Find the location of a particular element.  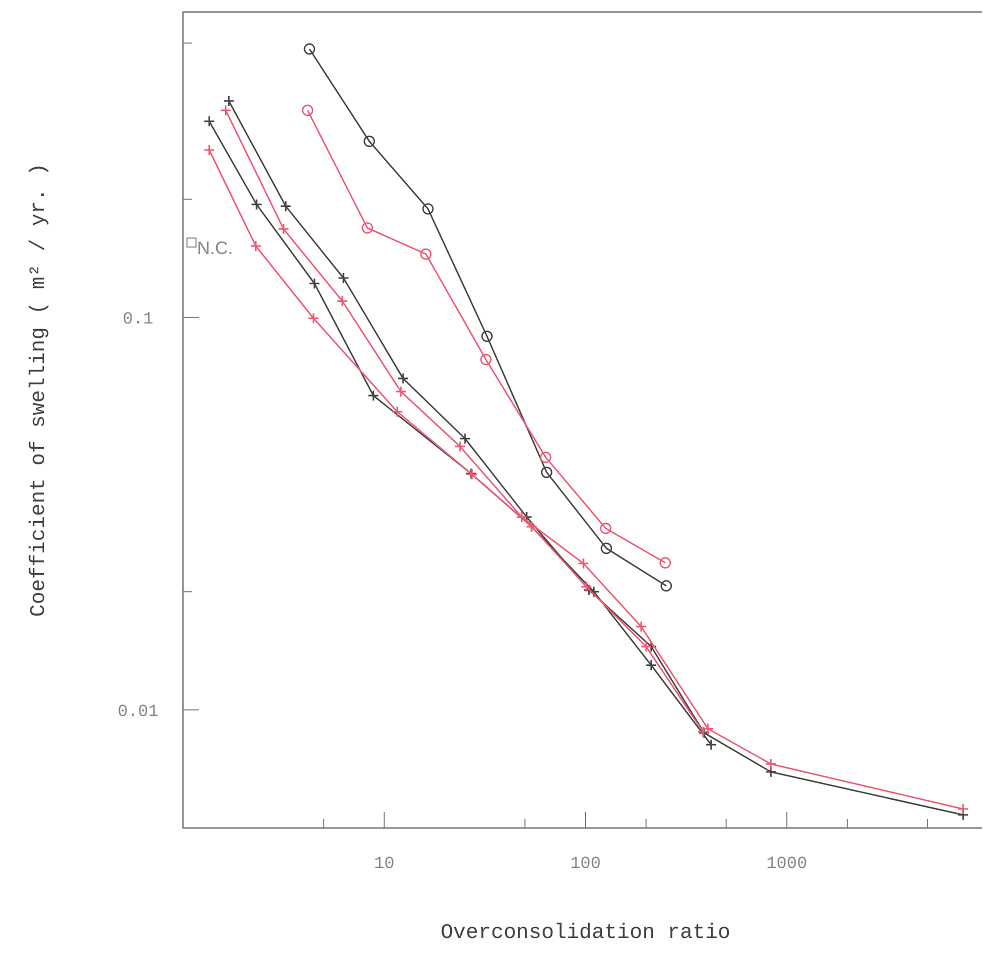

x-axis-title: Overconsolidation ratio is located at coordinates (585, 933).